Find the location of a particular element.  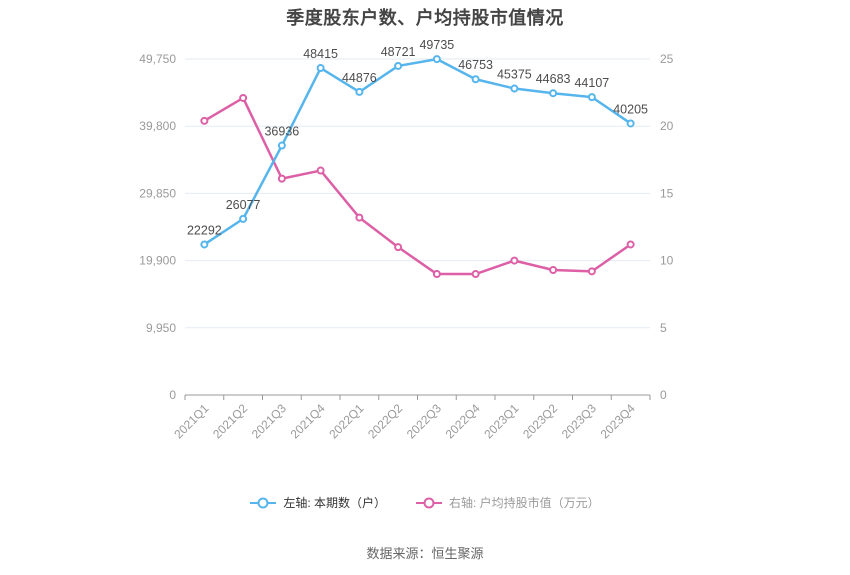

y-axis-label-left: 9,950 is located at coordinates (161, 328).